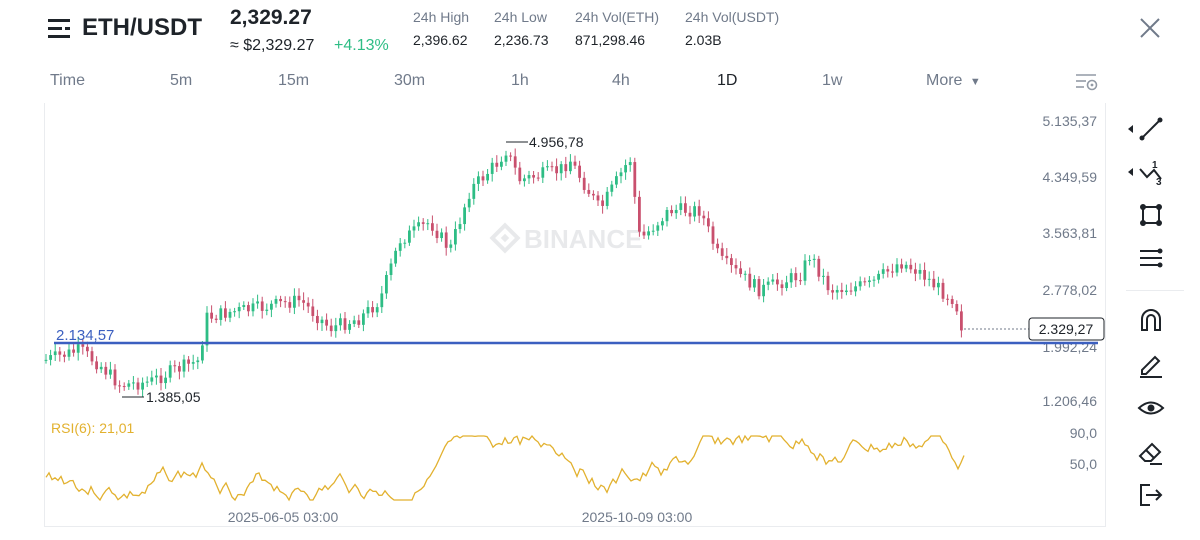  I want to click on tab-4h: 4h, so click(621, 80).